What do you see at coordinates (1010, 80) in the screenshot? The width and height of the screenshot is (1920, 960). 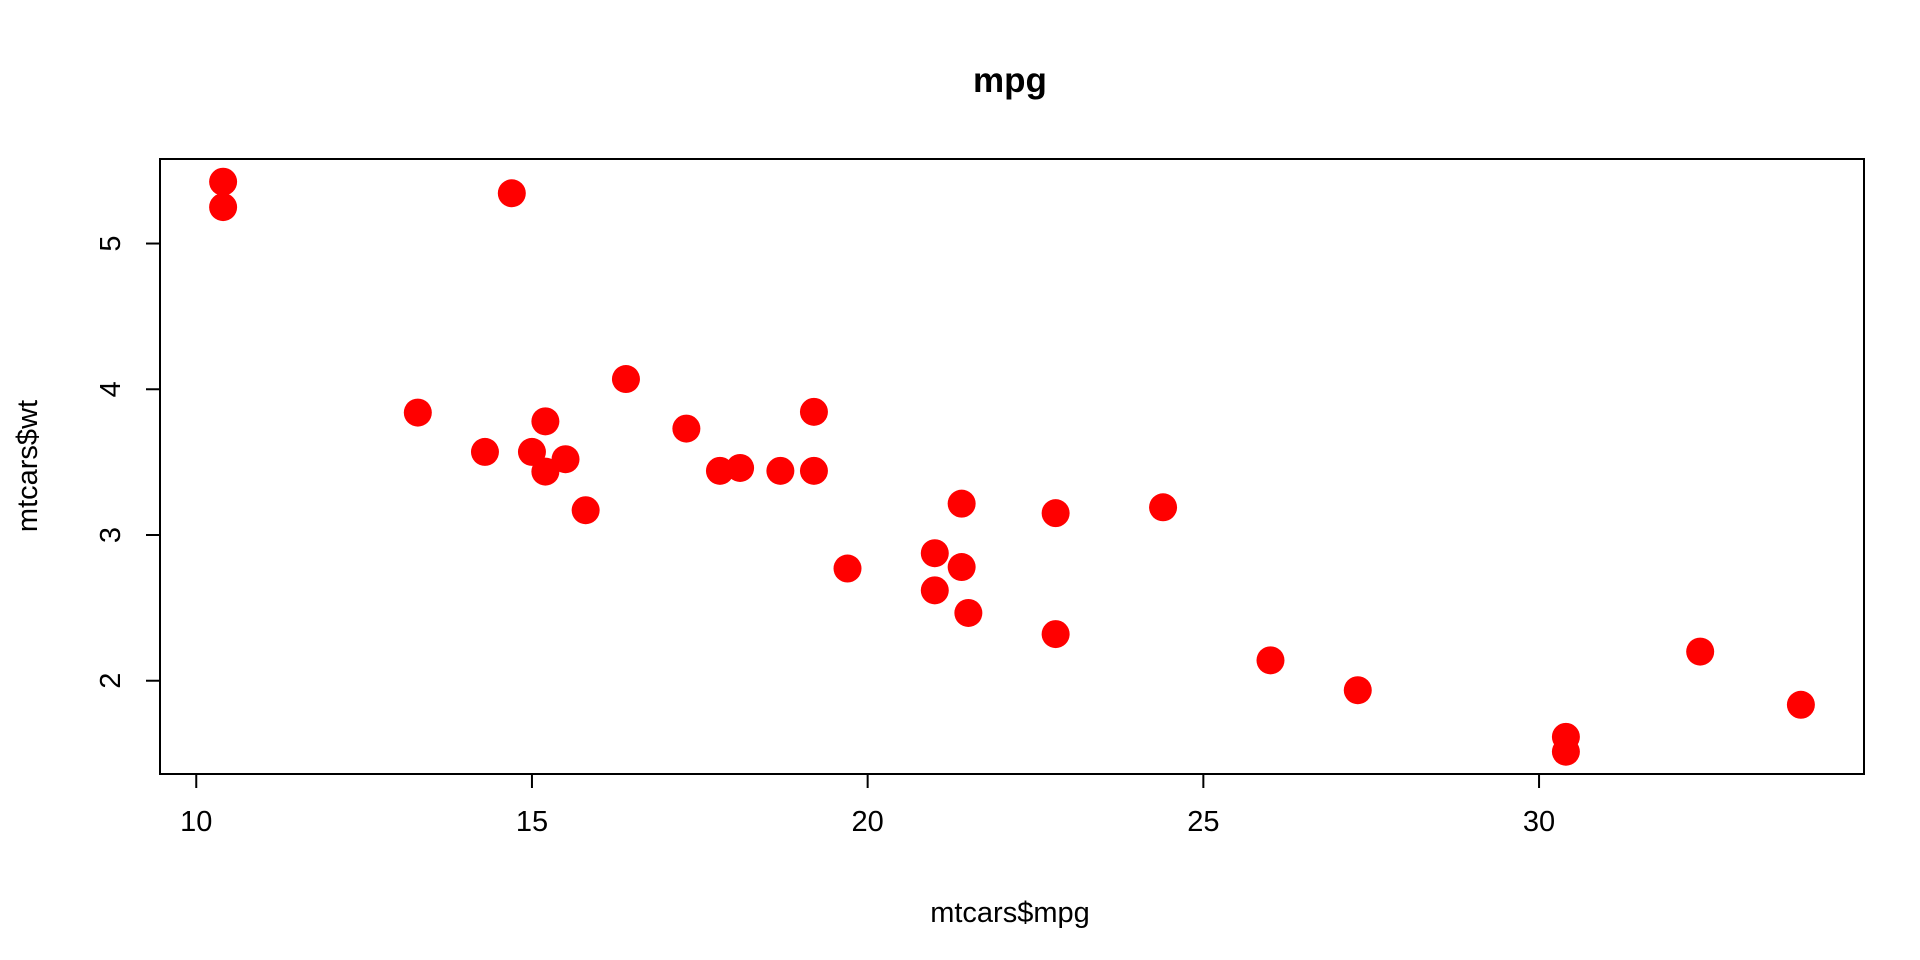 I see `chart-title: mpg` at bounding box center [1010, 80].